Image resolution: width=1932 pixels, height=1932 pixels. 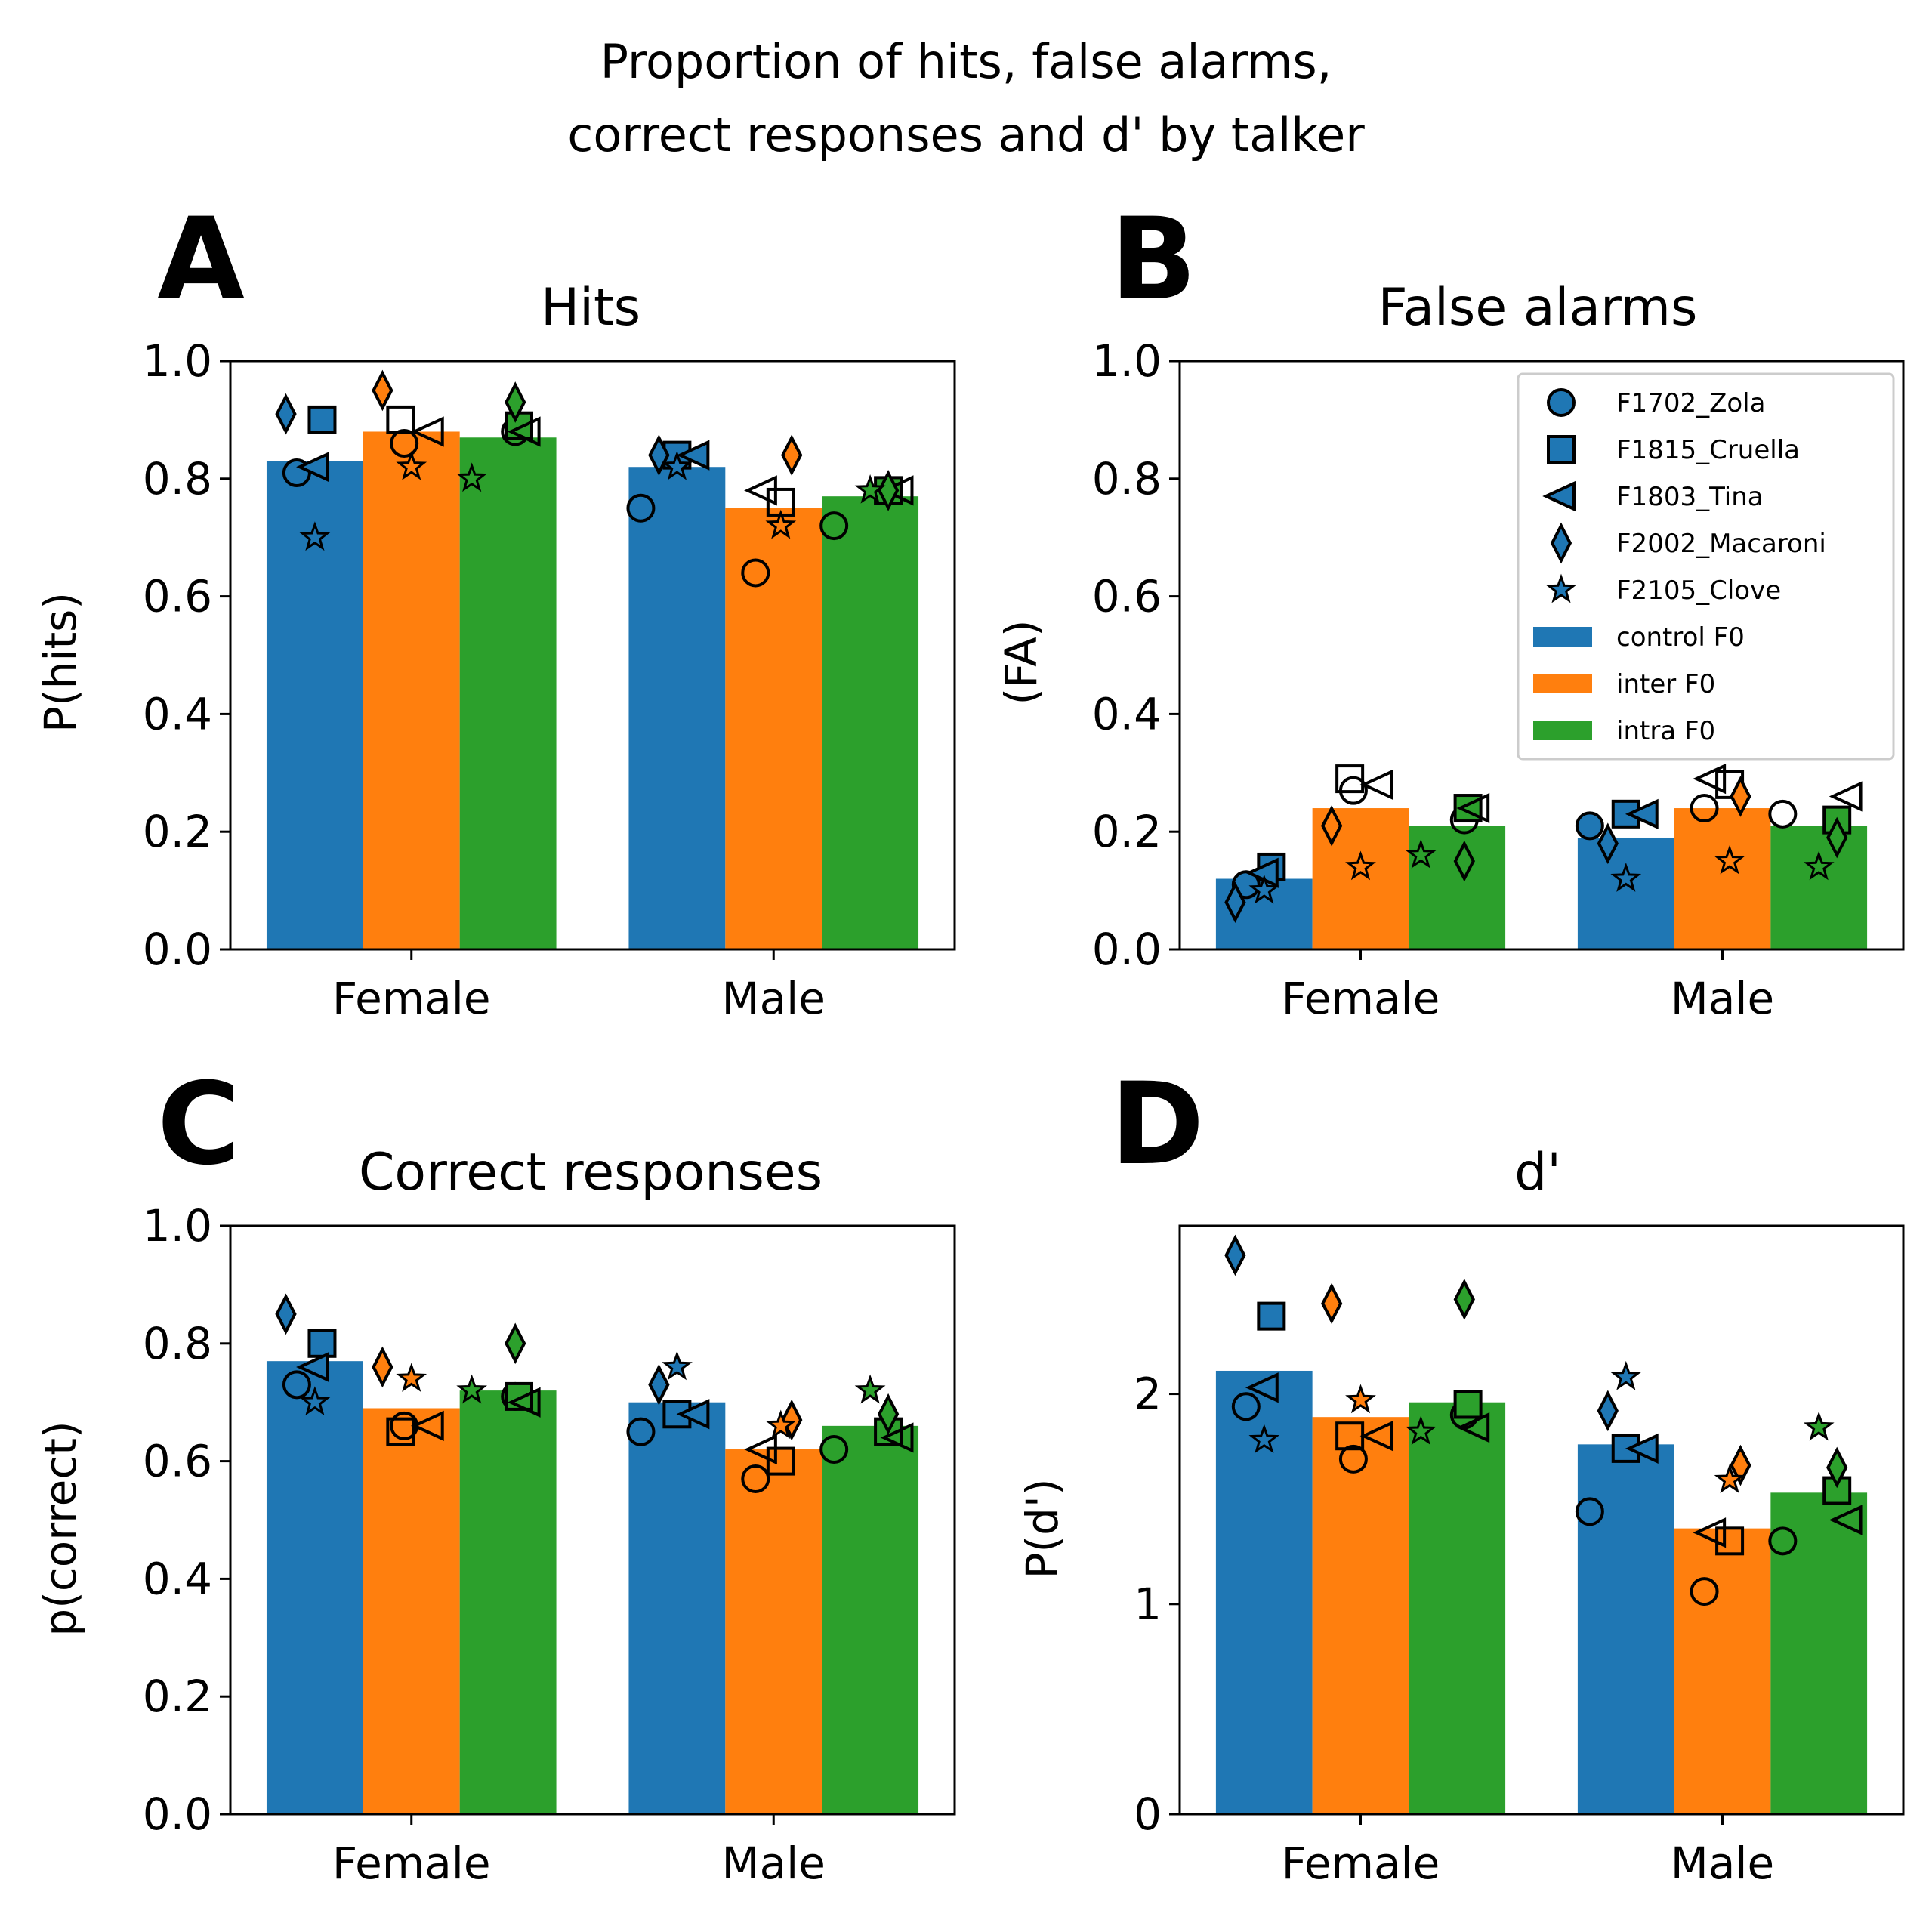 What do you see at coordinates (1464, 1299) in the screenshot?
I see `marker-d-f2002_macaroni-intra-f0-female` at bounding box center [1464, 1299].